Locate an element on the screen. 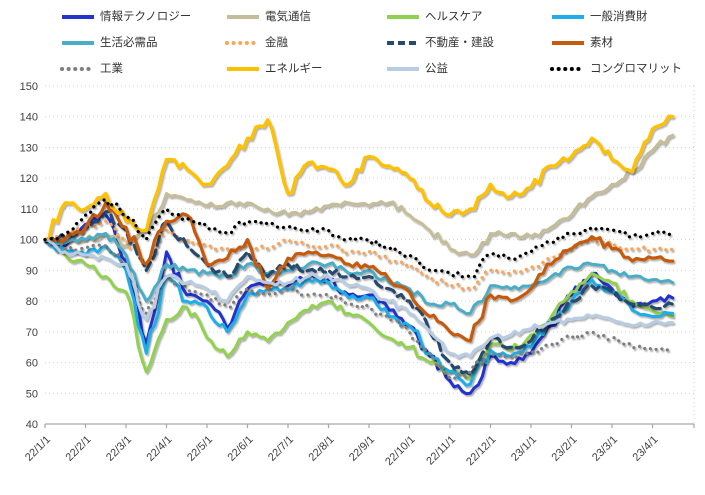 This screenshot has height=495, width=705. x-tick-label: 22/2/1 is located at coordinates (79, 449).